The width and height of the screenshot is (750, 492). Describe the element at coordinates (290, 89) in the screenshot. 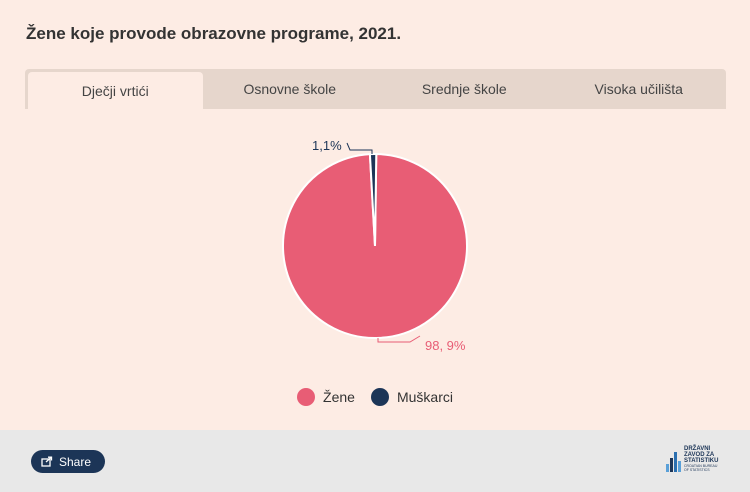

I see `tab-osnovne-skole: Osnovne škole` at that location.